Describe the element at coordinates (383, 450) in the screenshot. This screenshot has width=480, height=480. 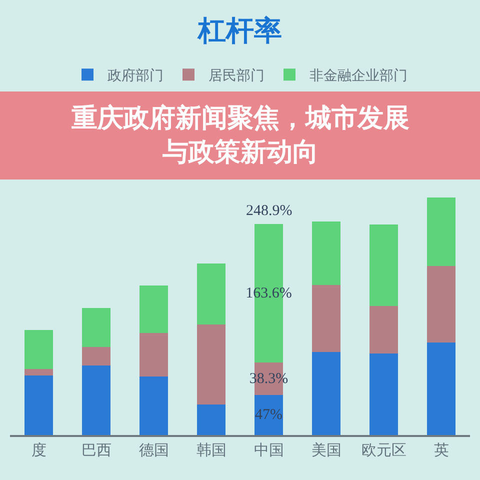
I see `x-tick-label: 欧元区` at that location.